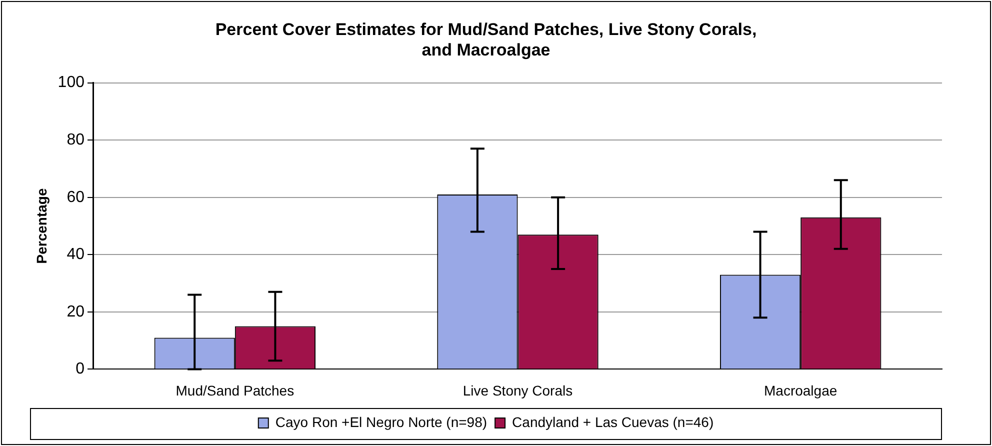 Image resolution: width=992 pixels, height=446 pixels. I want to click on y-tick-label: 40, so click(75, 255).